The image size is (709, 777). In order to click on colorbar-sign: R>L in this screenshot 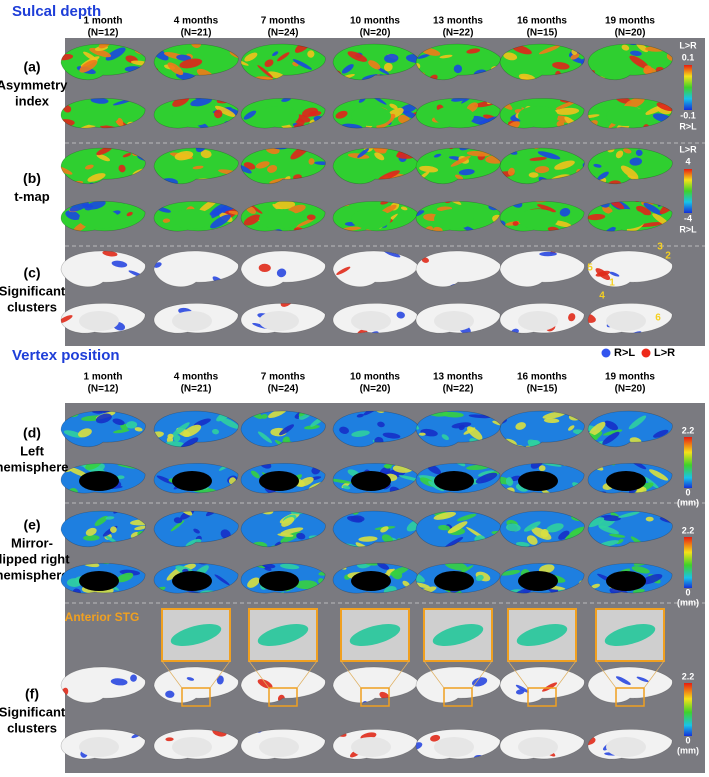, I will do `click(688, 126)`.